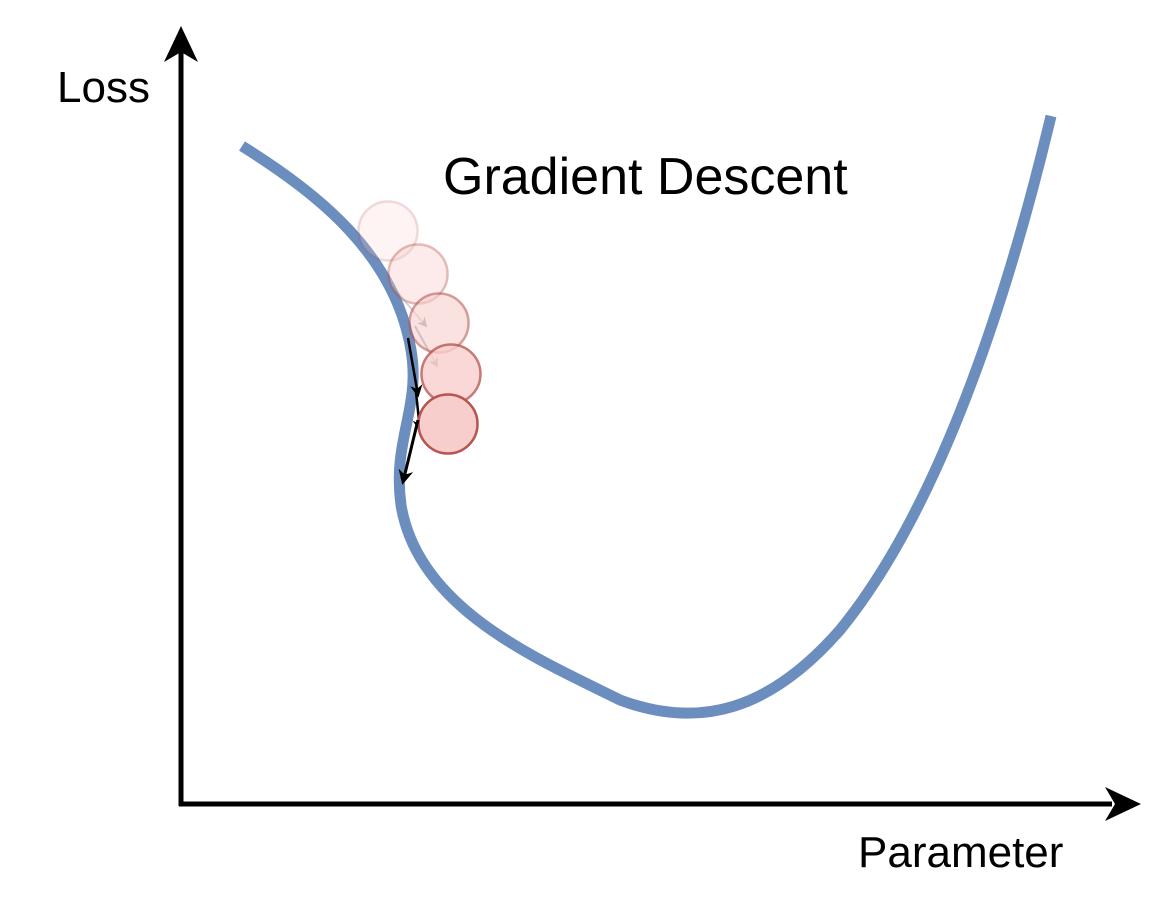  I want to click on ball-trail, so click(419, 342).